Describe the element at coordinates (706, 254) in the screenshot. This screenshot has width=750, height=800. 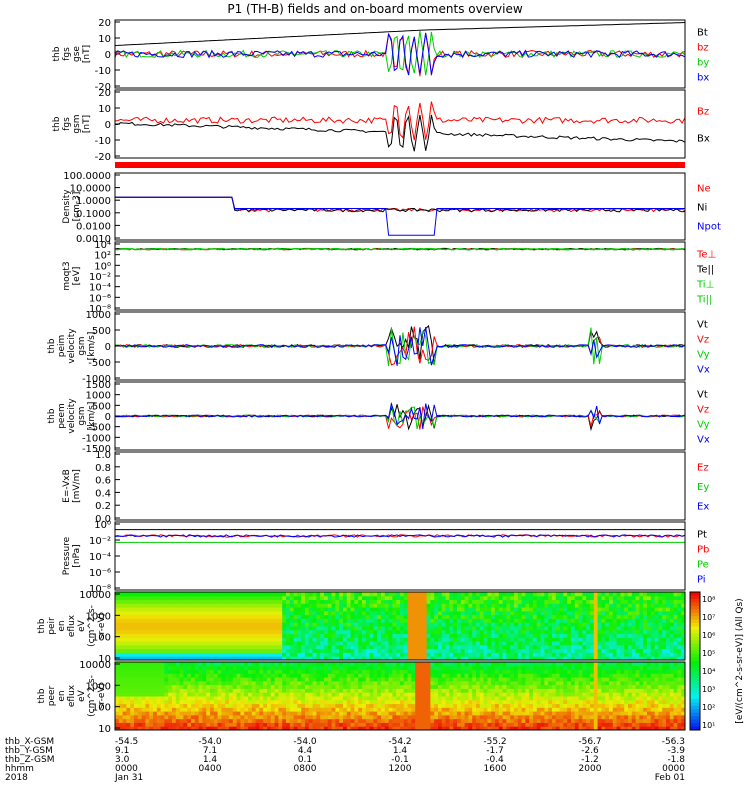
I see `legend-temperature-0: Te⊥` at that location.